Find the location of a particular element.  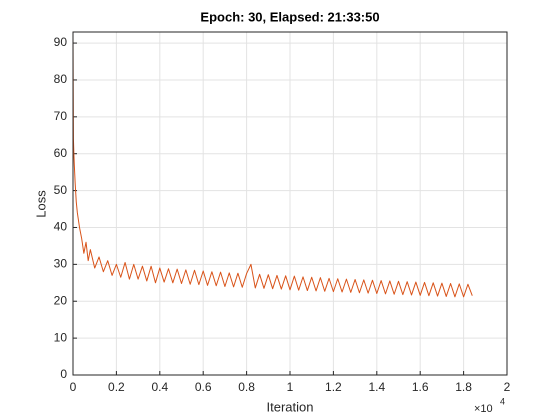

x-tick-label: 0.2 is located at coordinates (116, 387).